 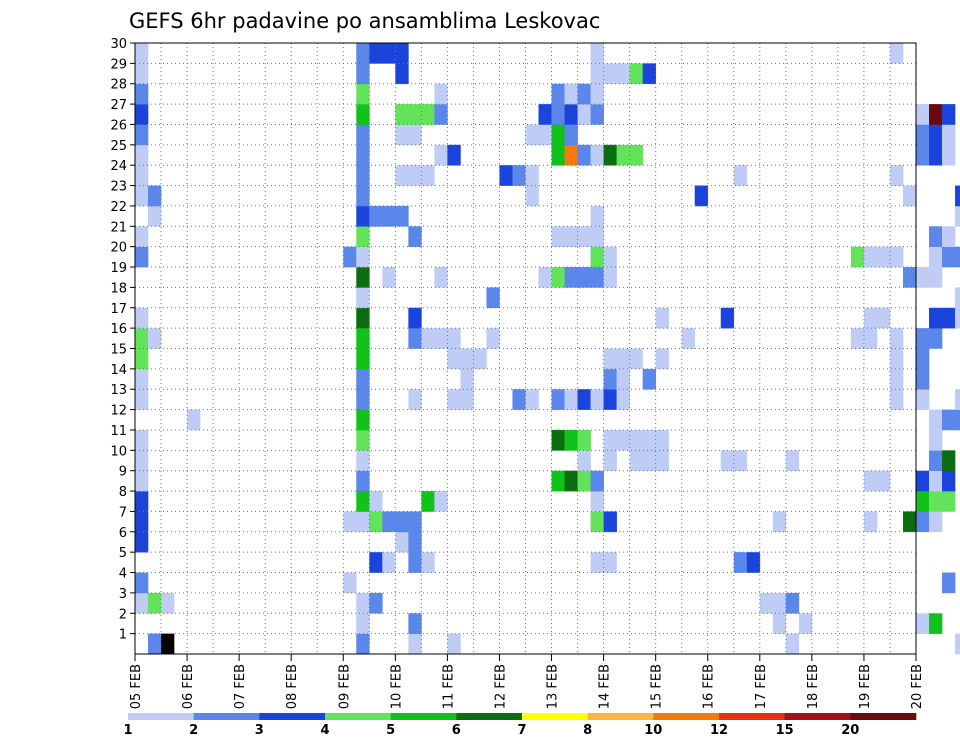 What do you see at coordinates (813, 686) in the screenshot?
I see `x-tick-label: 18 FEB` at bounding box center [813, 686].